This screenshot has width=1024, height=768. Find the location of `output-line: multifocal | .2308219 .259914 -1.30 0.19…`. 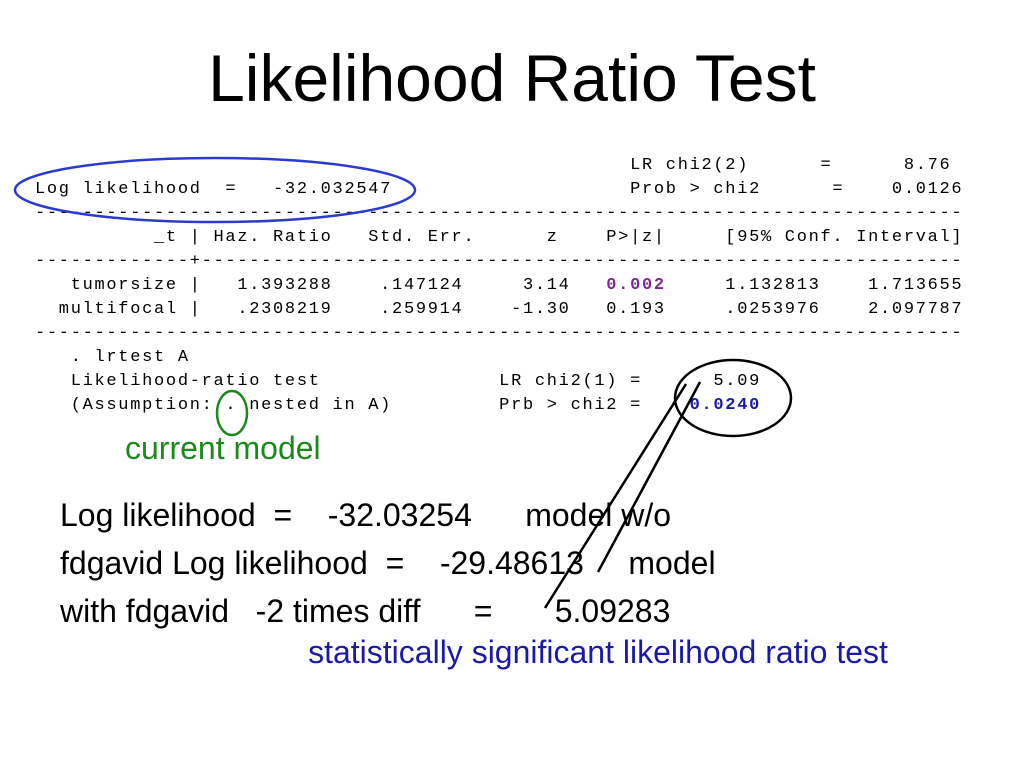

output-line: multifocal | .2308219 .259914 -1.30 0.19… is located at coordinates (499, 310).